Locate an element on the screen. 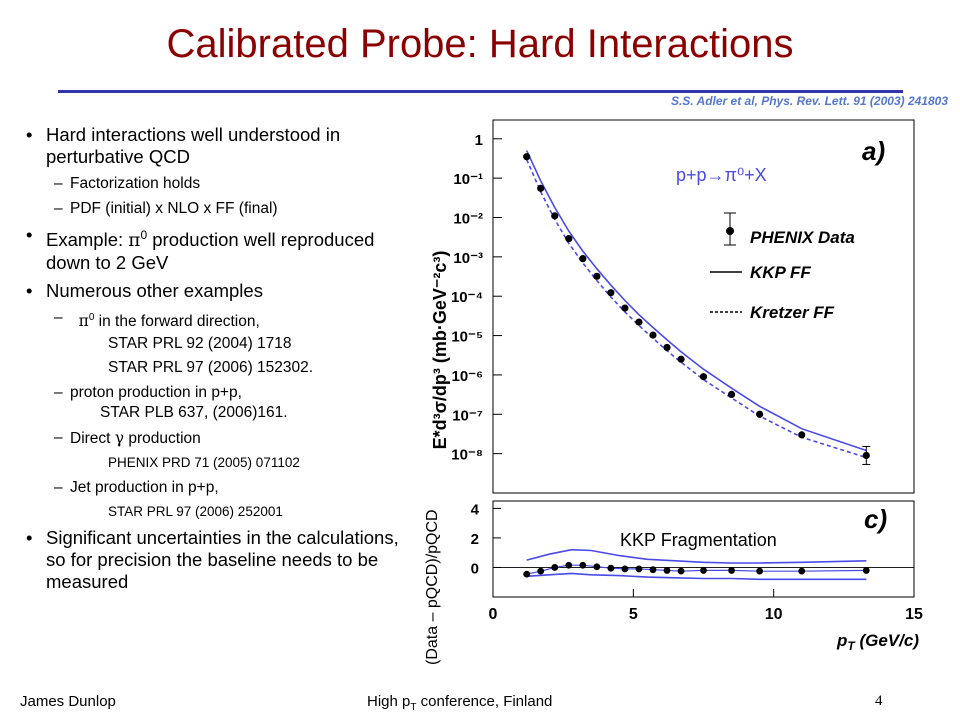  y-tick-label-a: 10⁻¹ is located at coordinates (468, 179).